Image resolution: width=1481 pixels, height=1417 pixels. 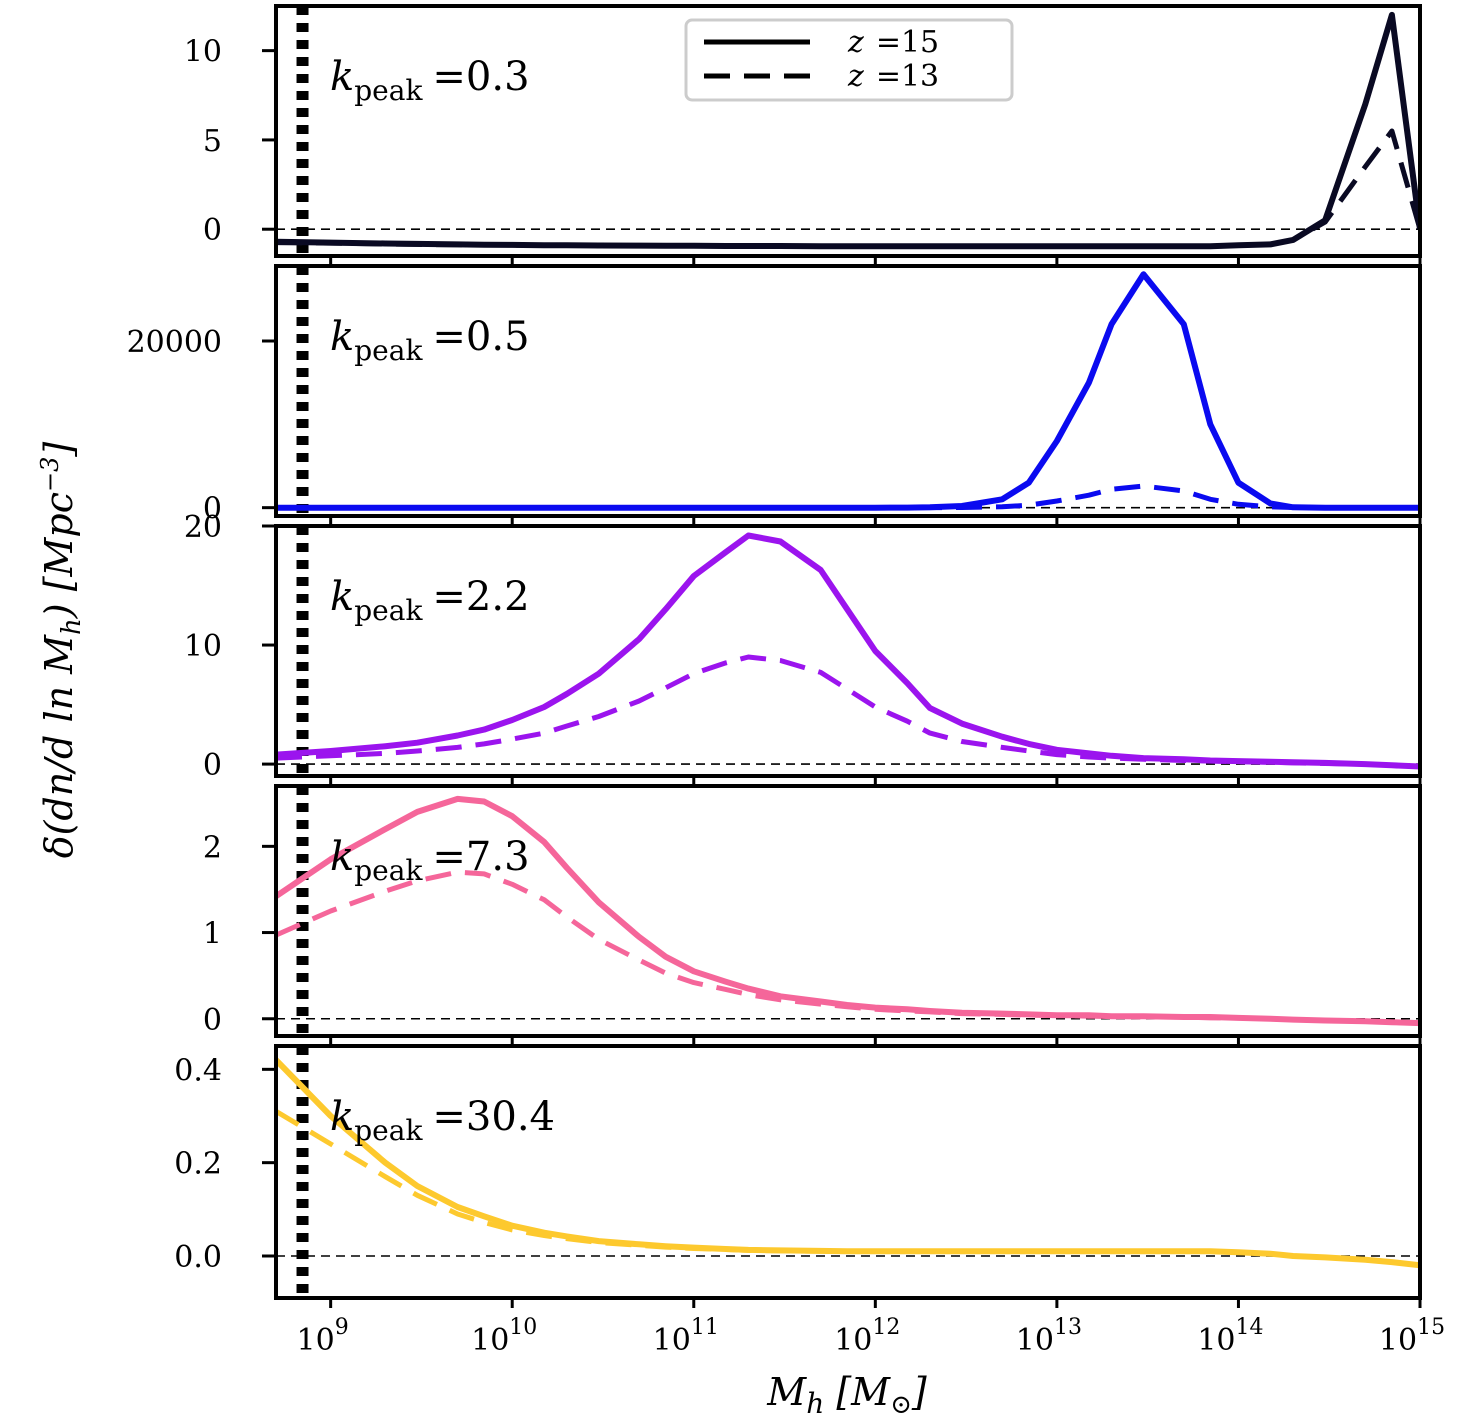 I want to click on panel-label: kpeak =0.5, so click(x=430, y=340).